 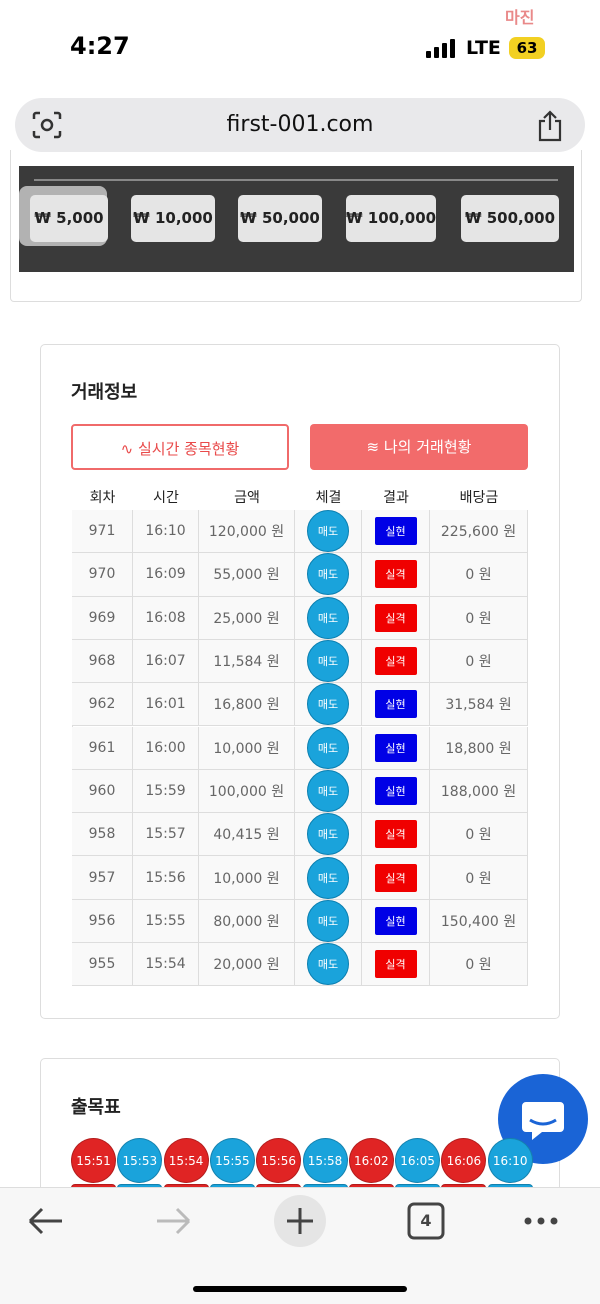 I want to click on result-badge: 실현, so click(x=395, y=747).